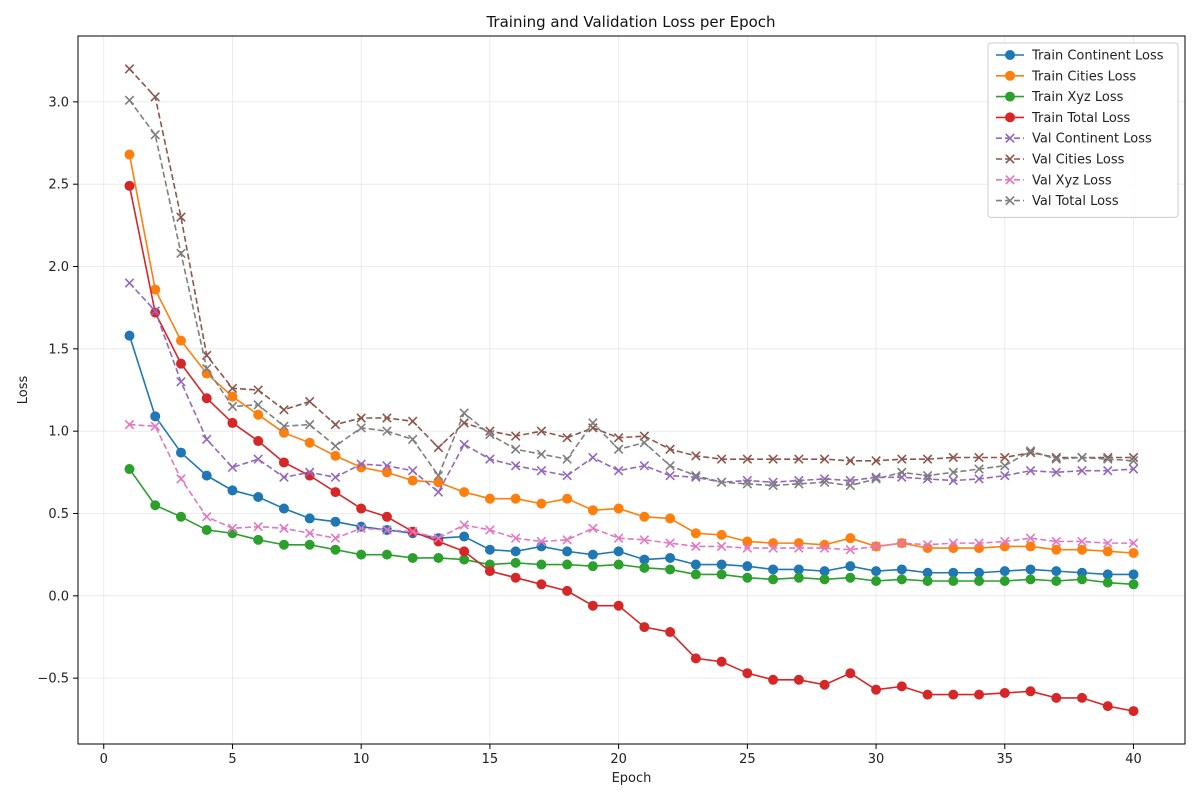  Describe the element at coordinates (58, 432) in the screenshot. I see `y-tick-label: 1.0` at that location.